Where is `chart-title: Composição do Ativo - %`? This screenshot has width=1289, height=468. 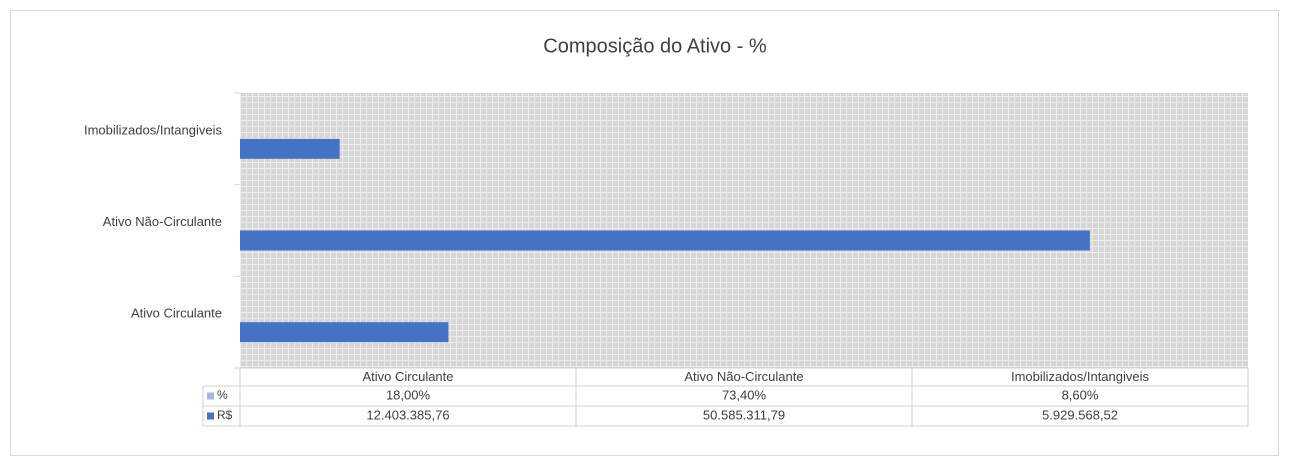 chart-title: Composição do Ativo - % is located at coordinates (655, 46).